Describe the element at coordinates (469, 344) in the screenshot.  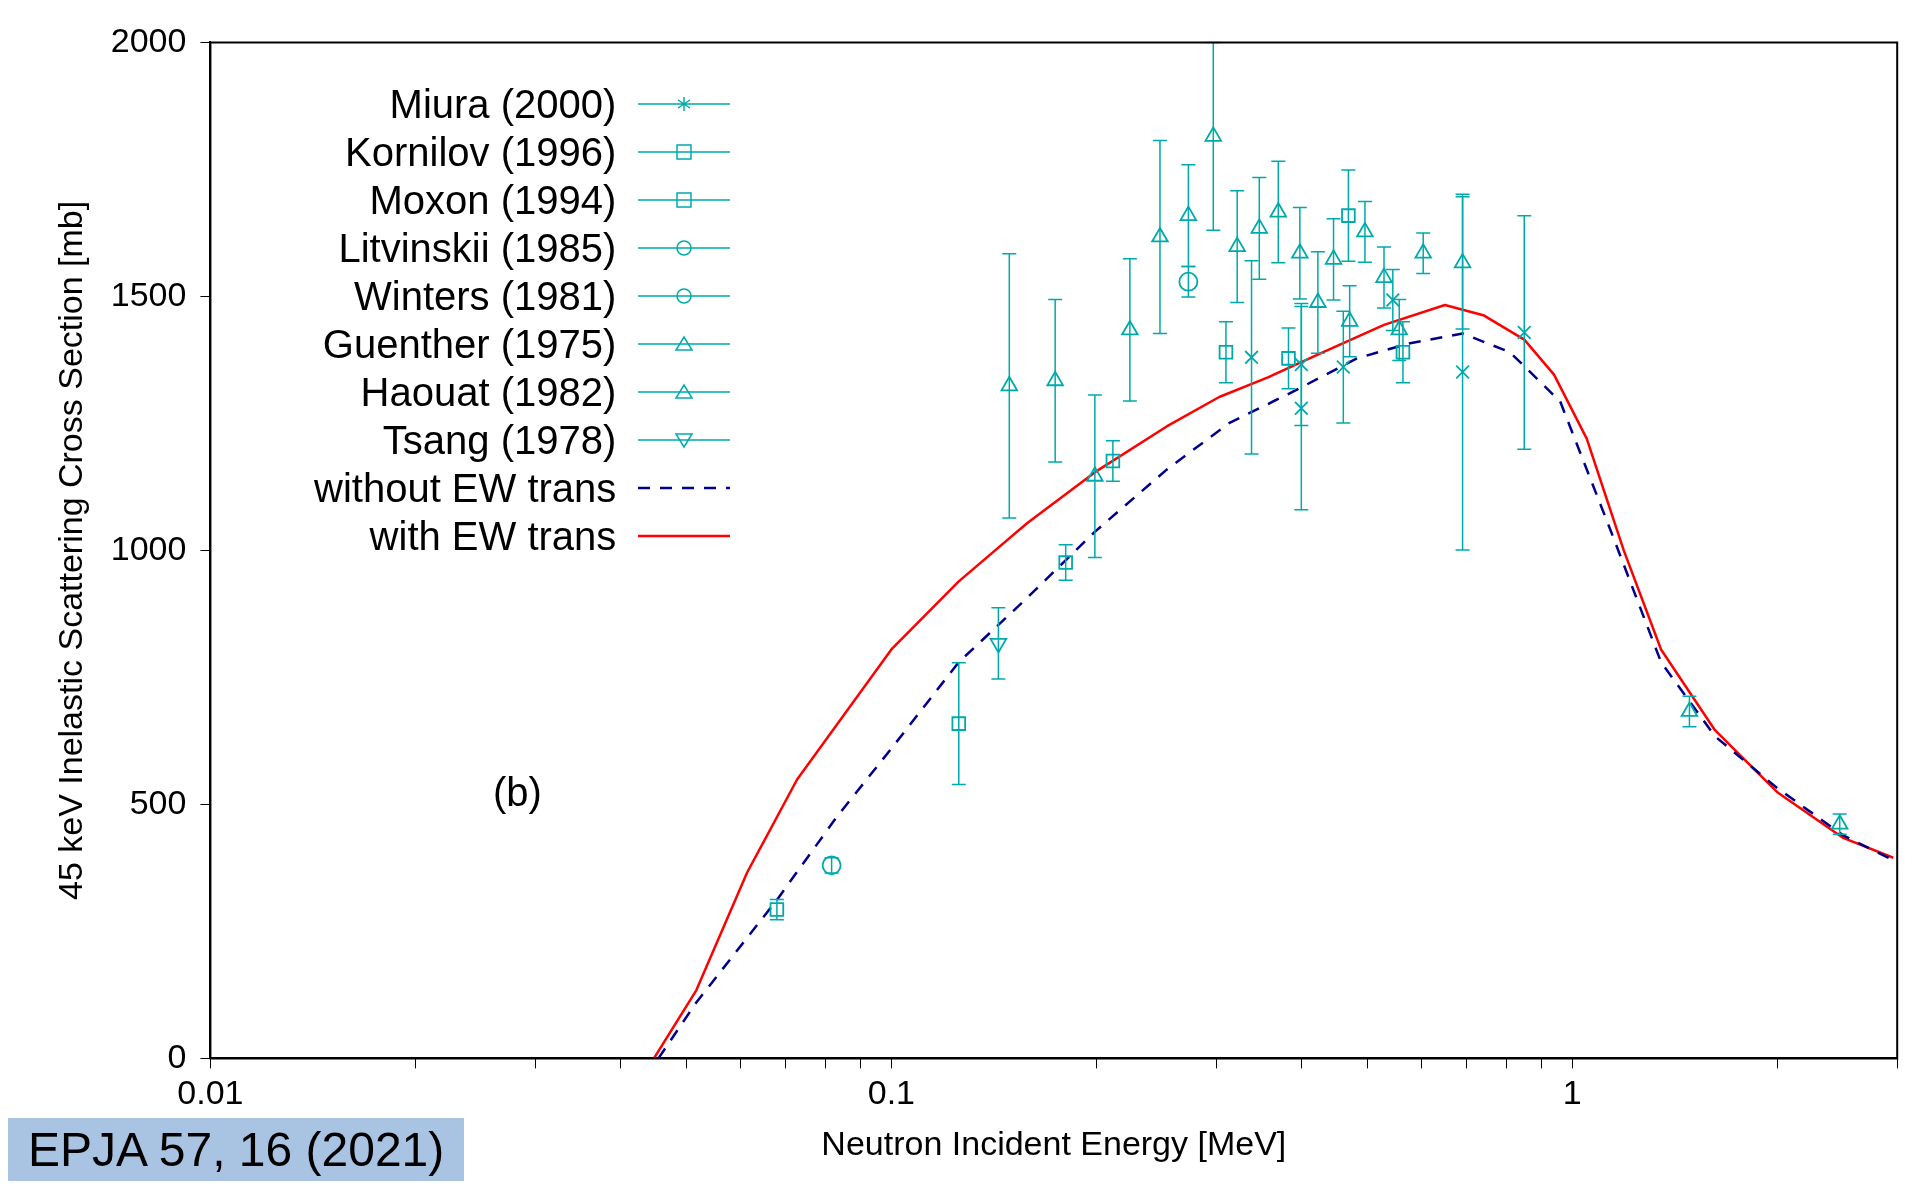
I see `legend-label: Guenther (1975)` at that location.